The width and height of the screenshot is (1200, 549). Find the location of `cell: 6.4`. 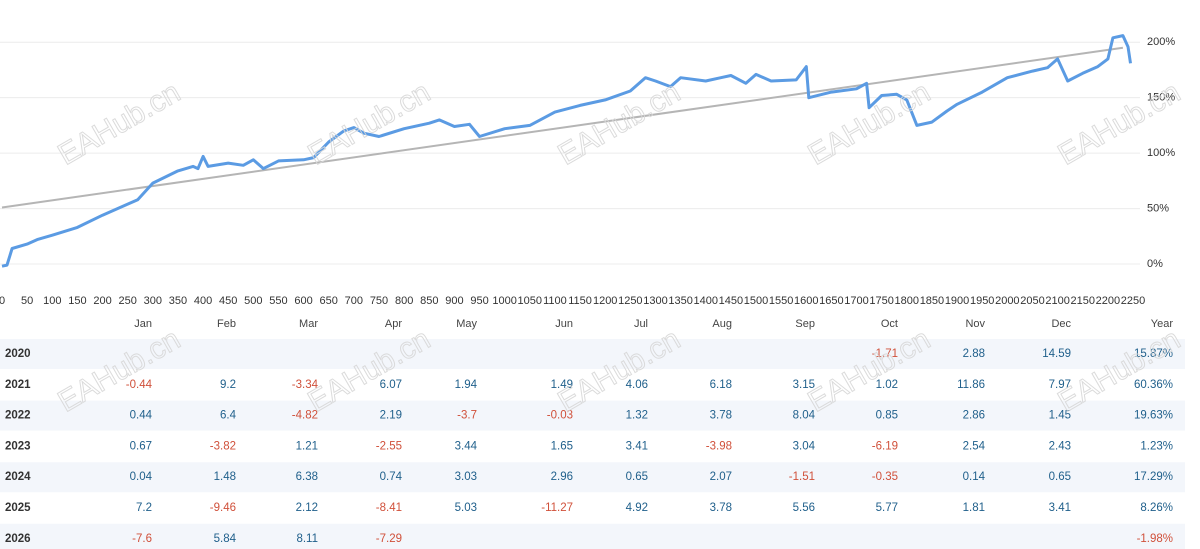

cell: 6.4 is located at coordinates (228, 416).